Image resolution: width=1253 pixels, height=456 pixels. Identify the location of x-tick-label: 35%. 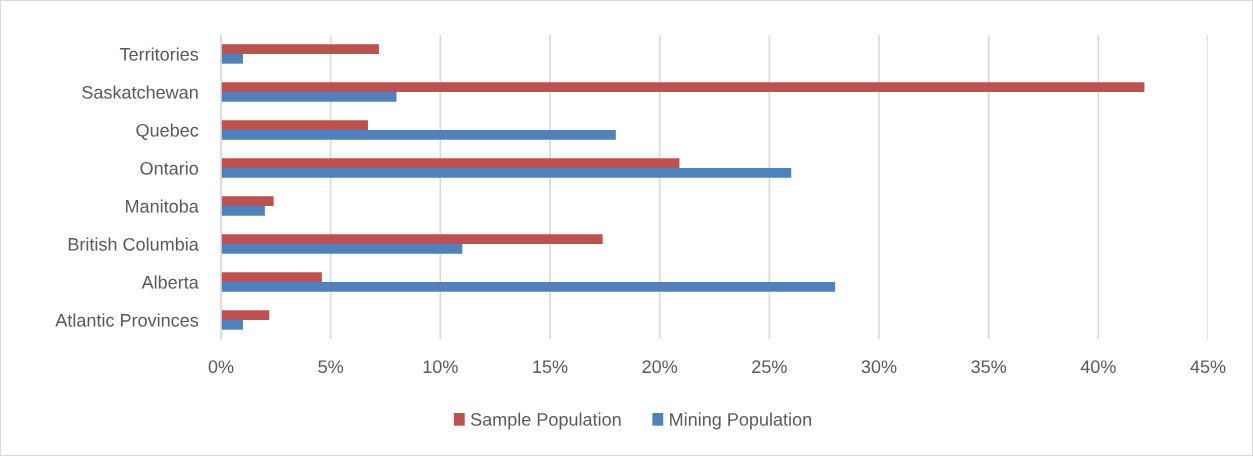
(989, 367).